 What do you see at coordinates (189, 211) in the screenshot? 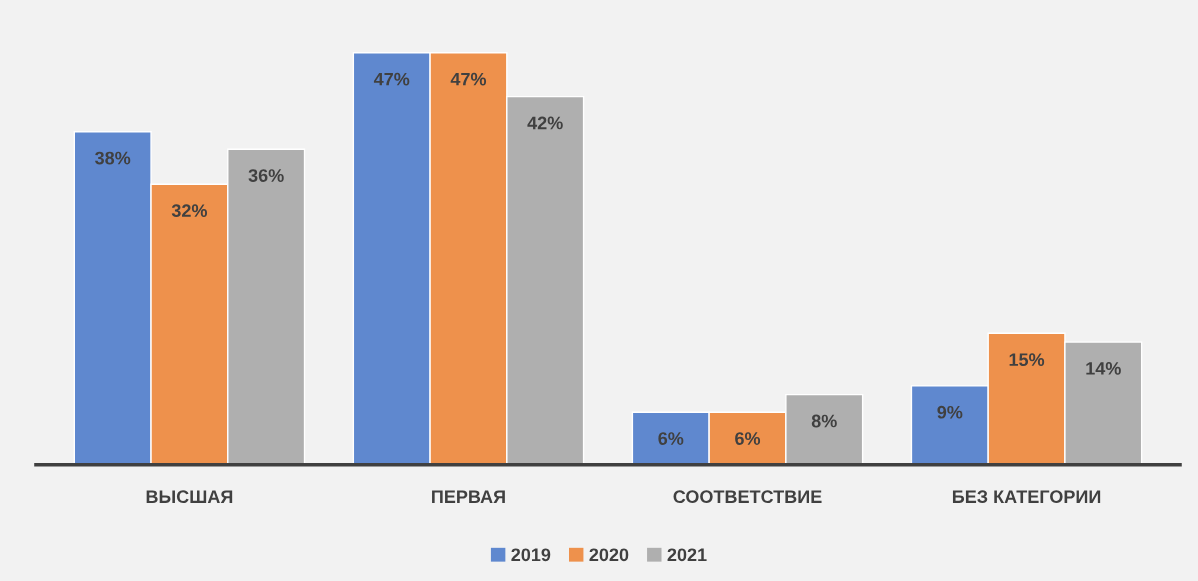
I see `data-label: 32%` at bounding box center [189, 211].